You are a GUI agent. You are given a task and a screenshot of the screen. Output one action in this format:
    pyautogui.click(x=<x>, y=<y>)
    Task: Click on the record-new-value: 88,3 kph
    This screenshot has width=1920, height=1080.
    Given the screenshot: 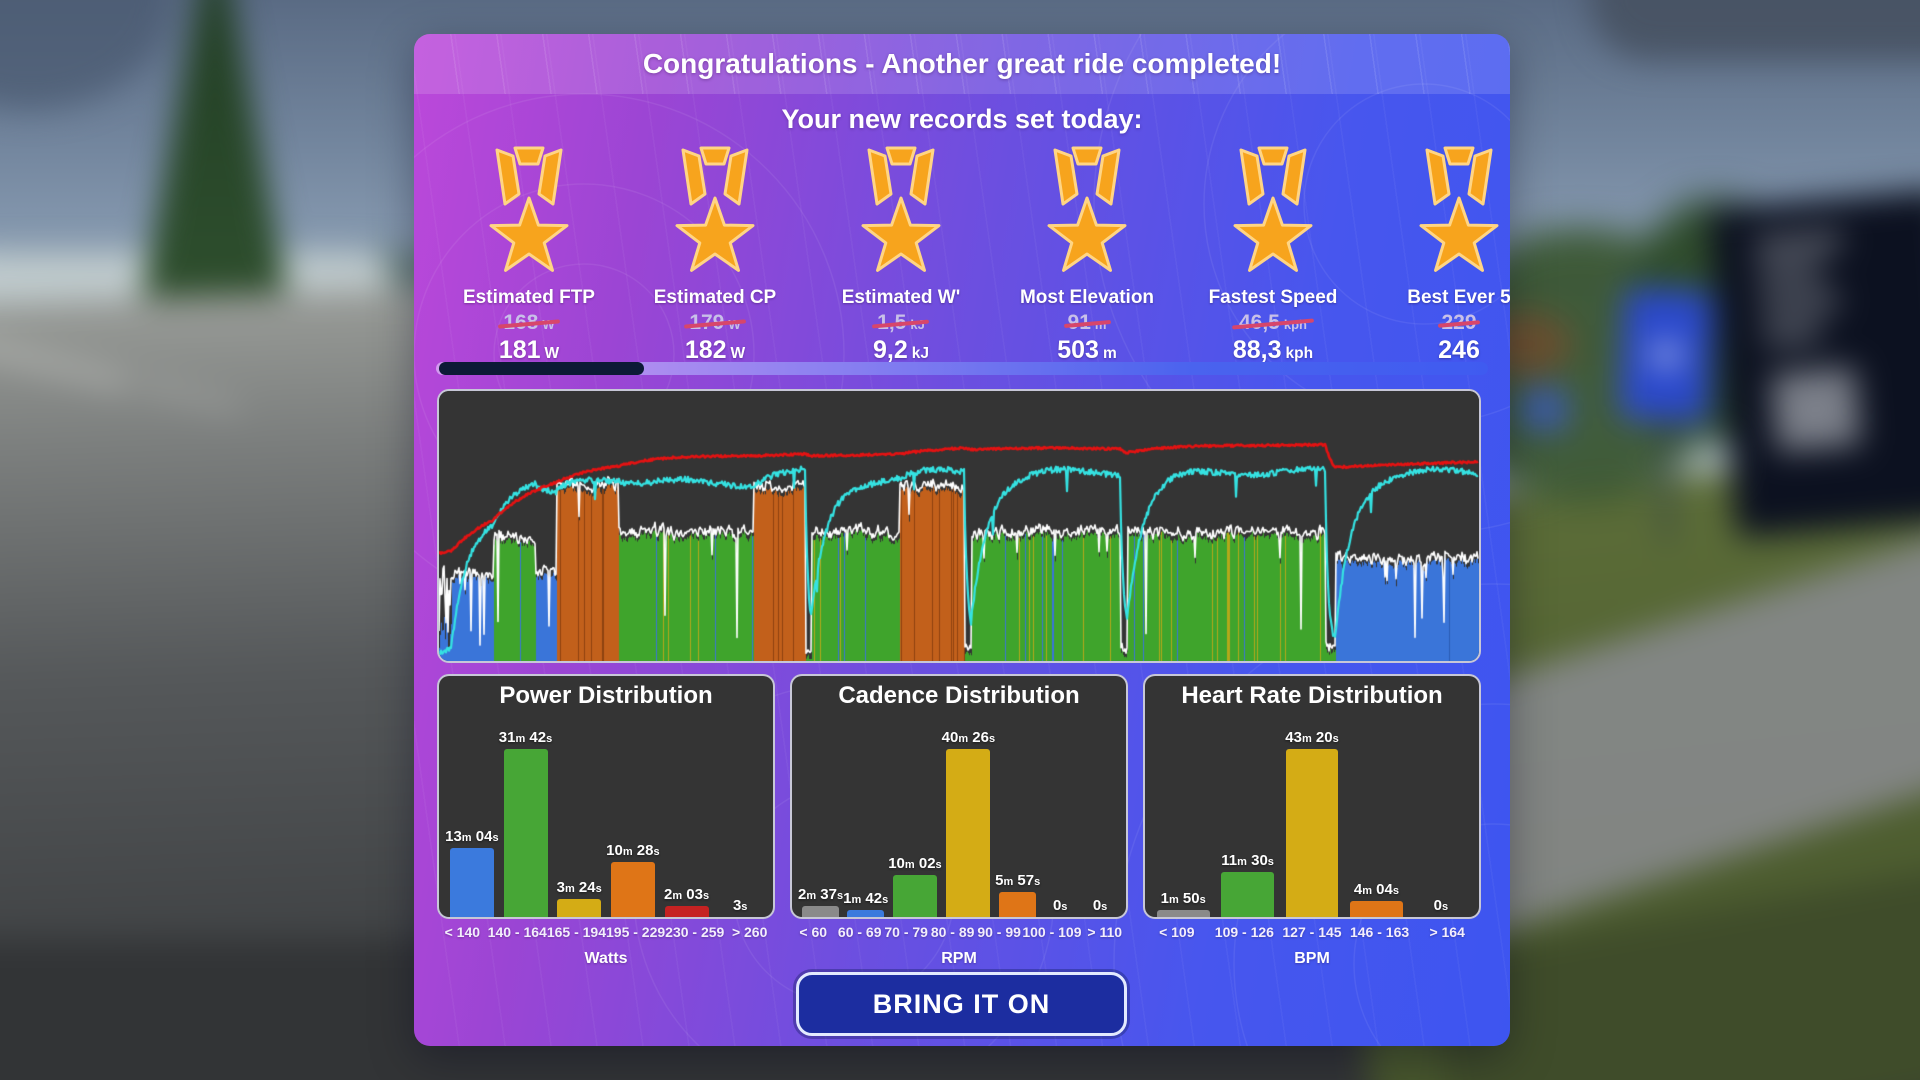 What is the action you would take?
    pyautogui.click(x=1273, y=350)
    